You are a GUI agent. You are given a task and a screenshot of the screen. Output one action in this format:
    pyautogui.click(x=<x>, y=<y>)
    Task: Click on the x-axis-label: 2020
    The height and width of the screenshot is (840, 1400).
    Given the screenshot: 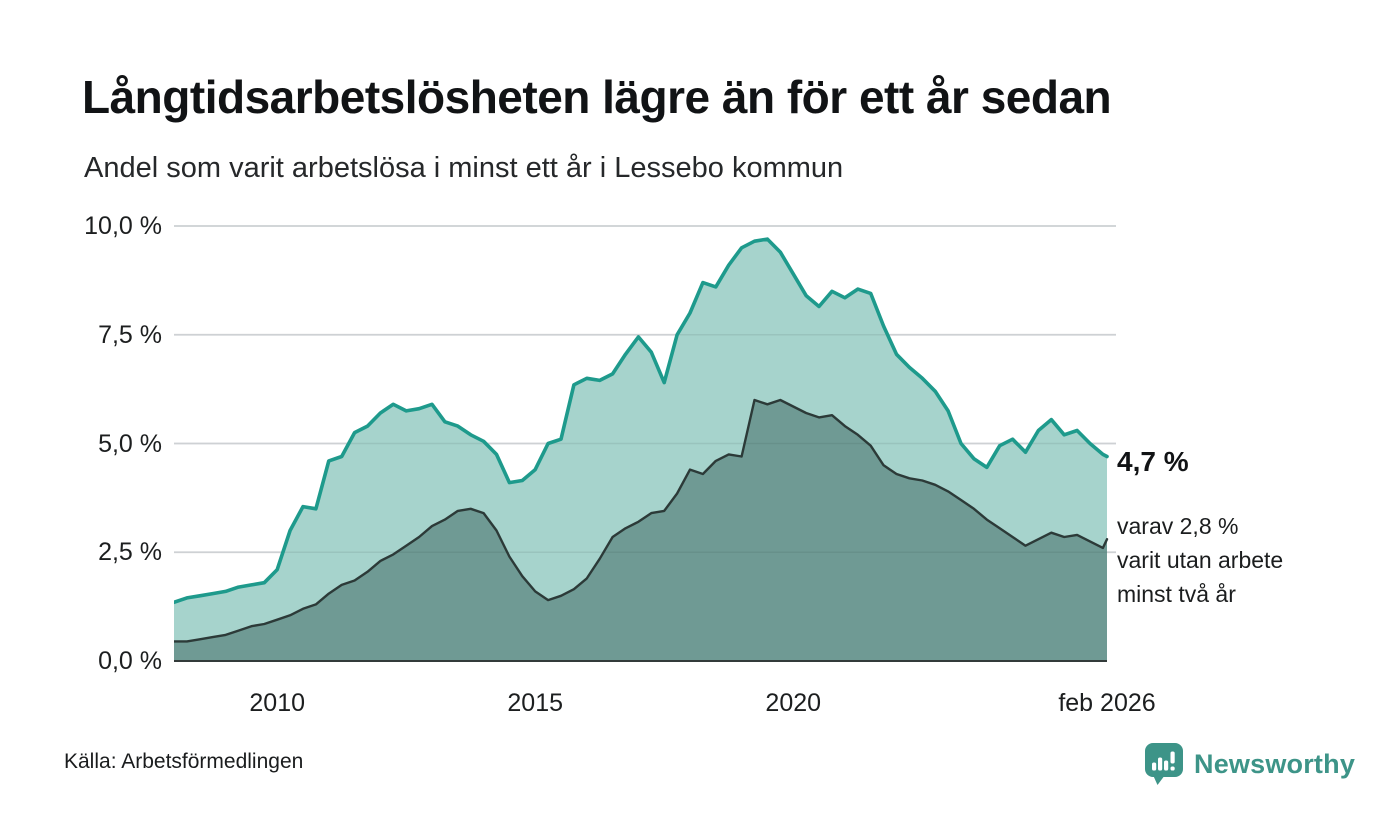 What is the action you would take?
    pyautogui.click(x=793, y=703)
    